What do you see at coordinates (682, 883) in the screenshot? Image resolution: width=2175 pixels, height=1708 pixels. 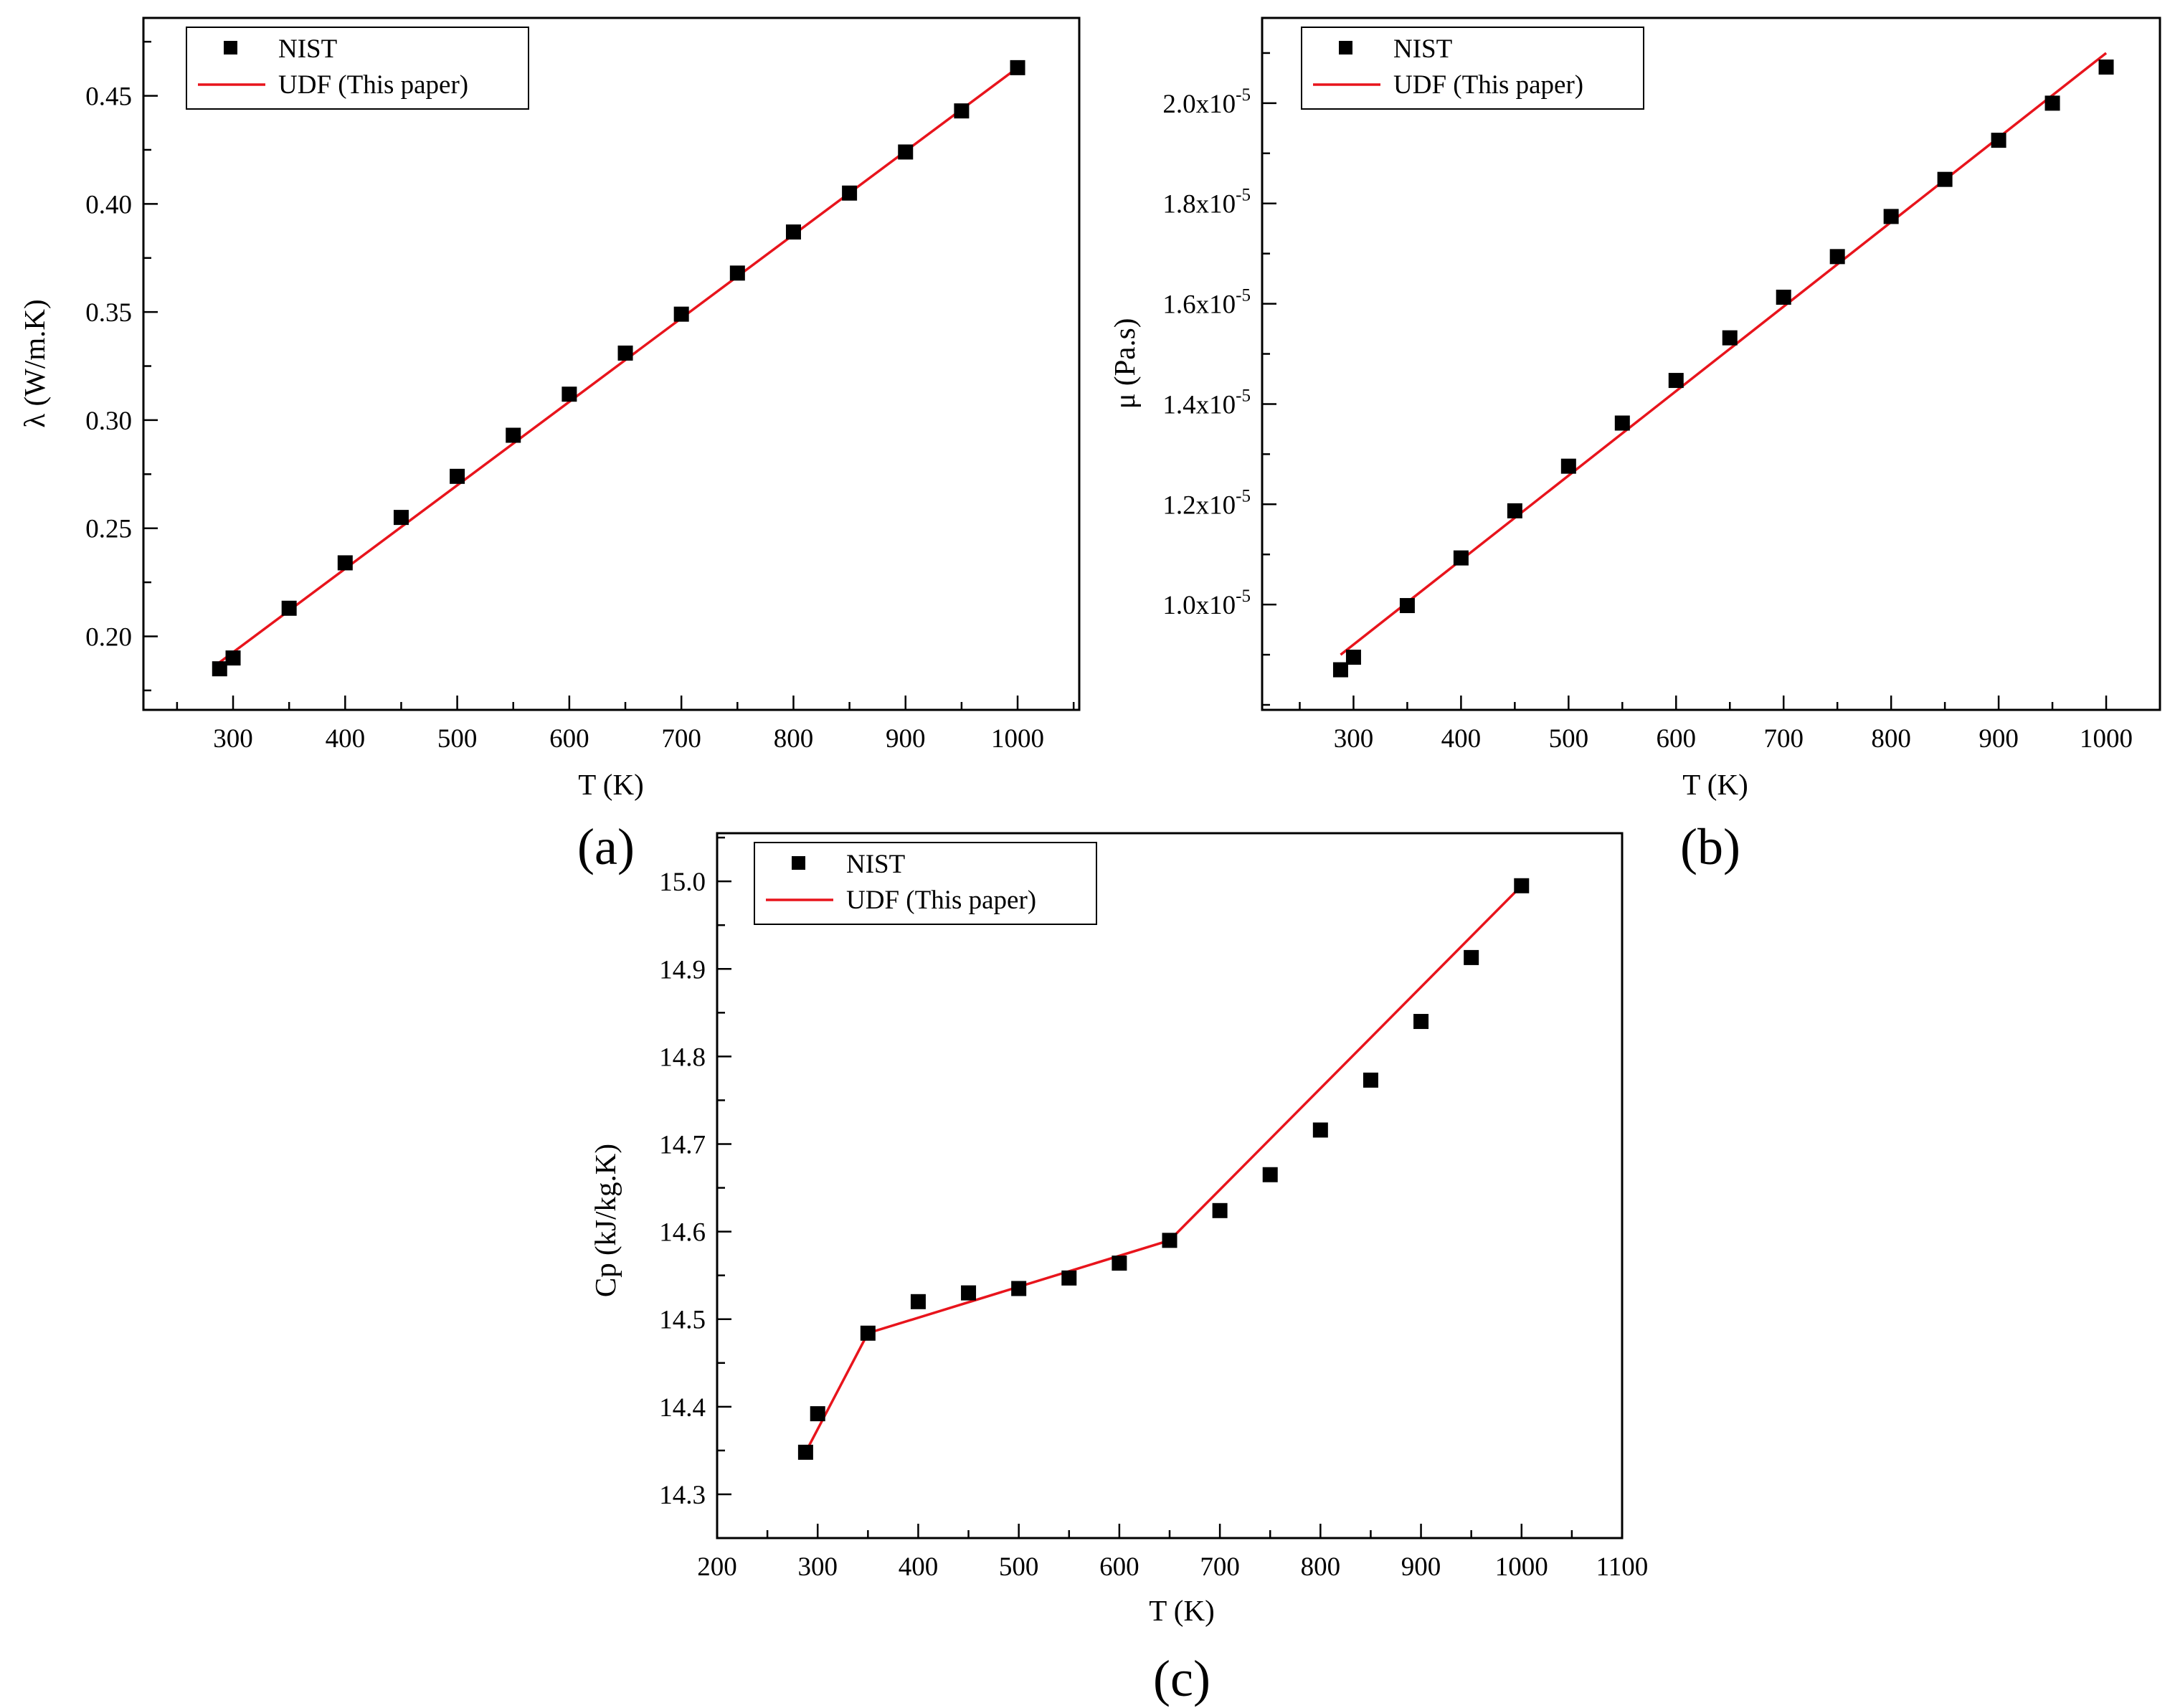 I see `y-tick-label: 15.0` at bounding box center [682, 883].